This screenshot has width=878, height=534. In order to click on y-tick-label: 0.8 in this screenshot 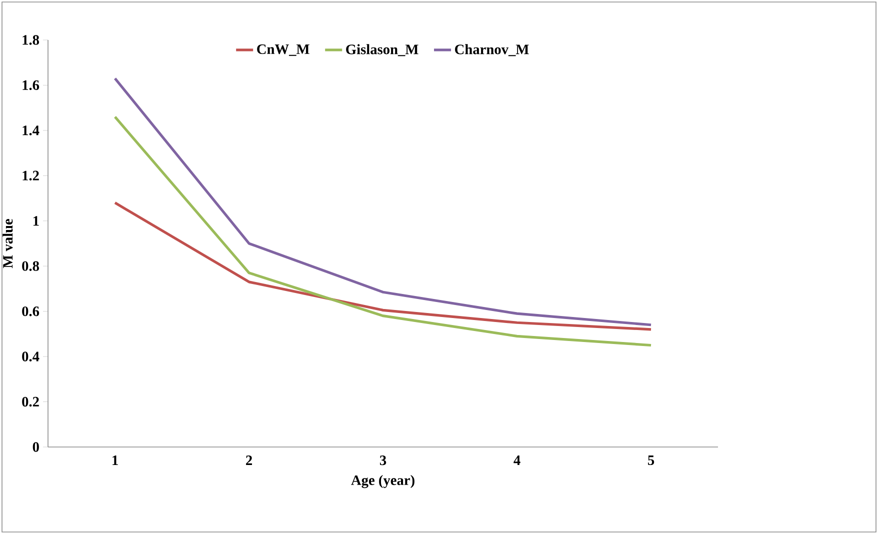, I will do `click(31, 266)`.